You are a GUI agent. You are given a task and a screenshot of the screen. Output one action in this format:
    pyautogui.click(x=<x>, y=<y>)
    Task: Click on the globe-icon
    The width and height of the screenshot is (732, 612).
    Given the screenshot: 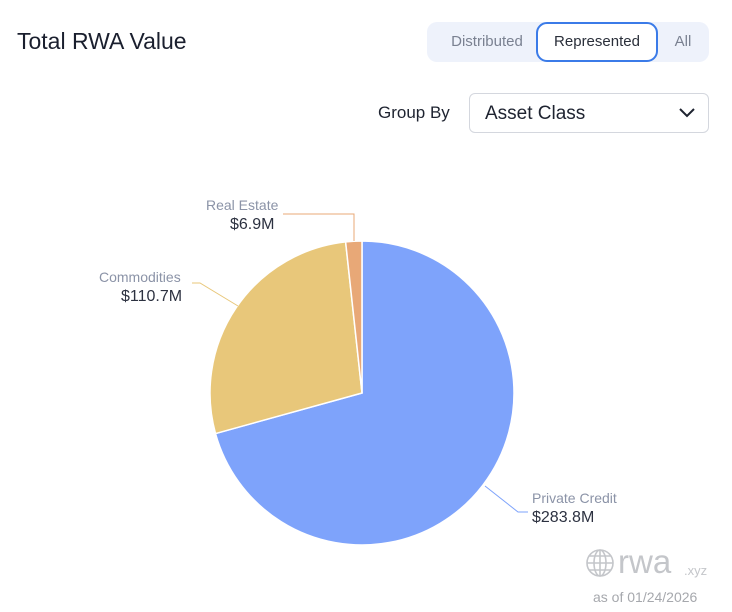 What is the action you would take?
    pyautogui.click(x=600, y=563)
    